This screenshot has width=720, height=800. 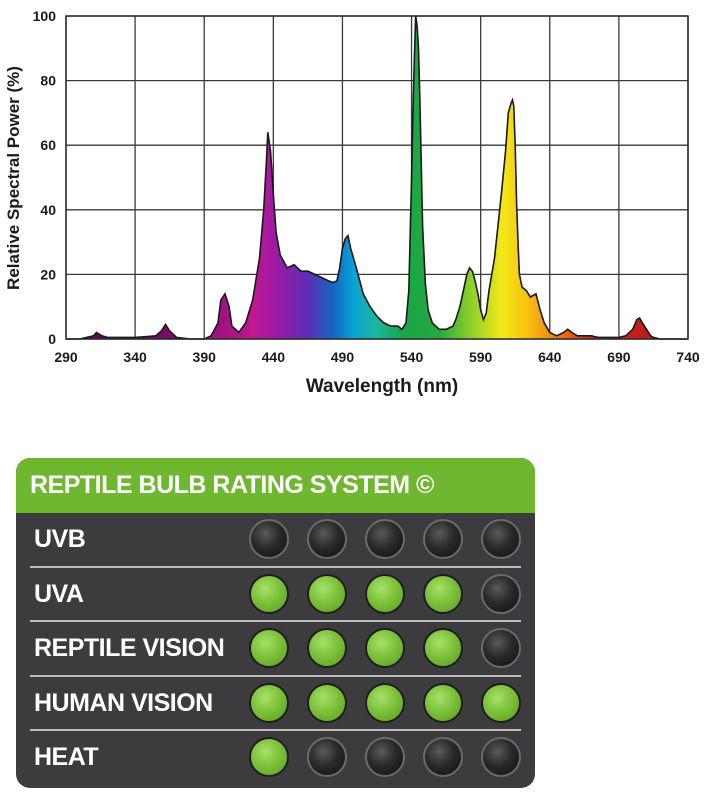 I want to click on rating-row-label: HEAT, so click(x=66, y=757).